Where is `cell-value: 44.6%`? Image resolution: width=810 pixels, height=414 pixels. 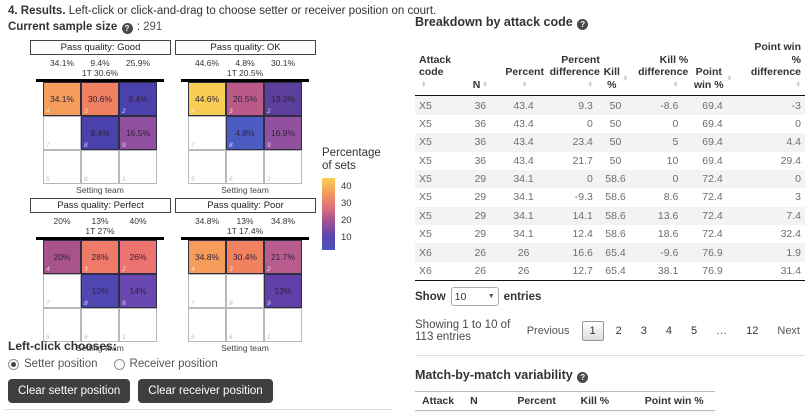
cell-value: 44.6% is located at coordinates (207, 99).